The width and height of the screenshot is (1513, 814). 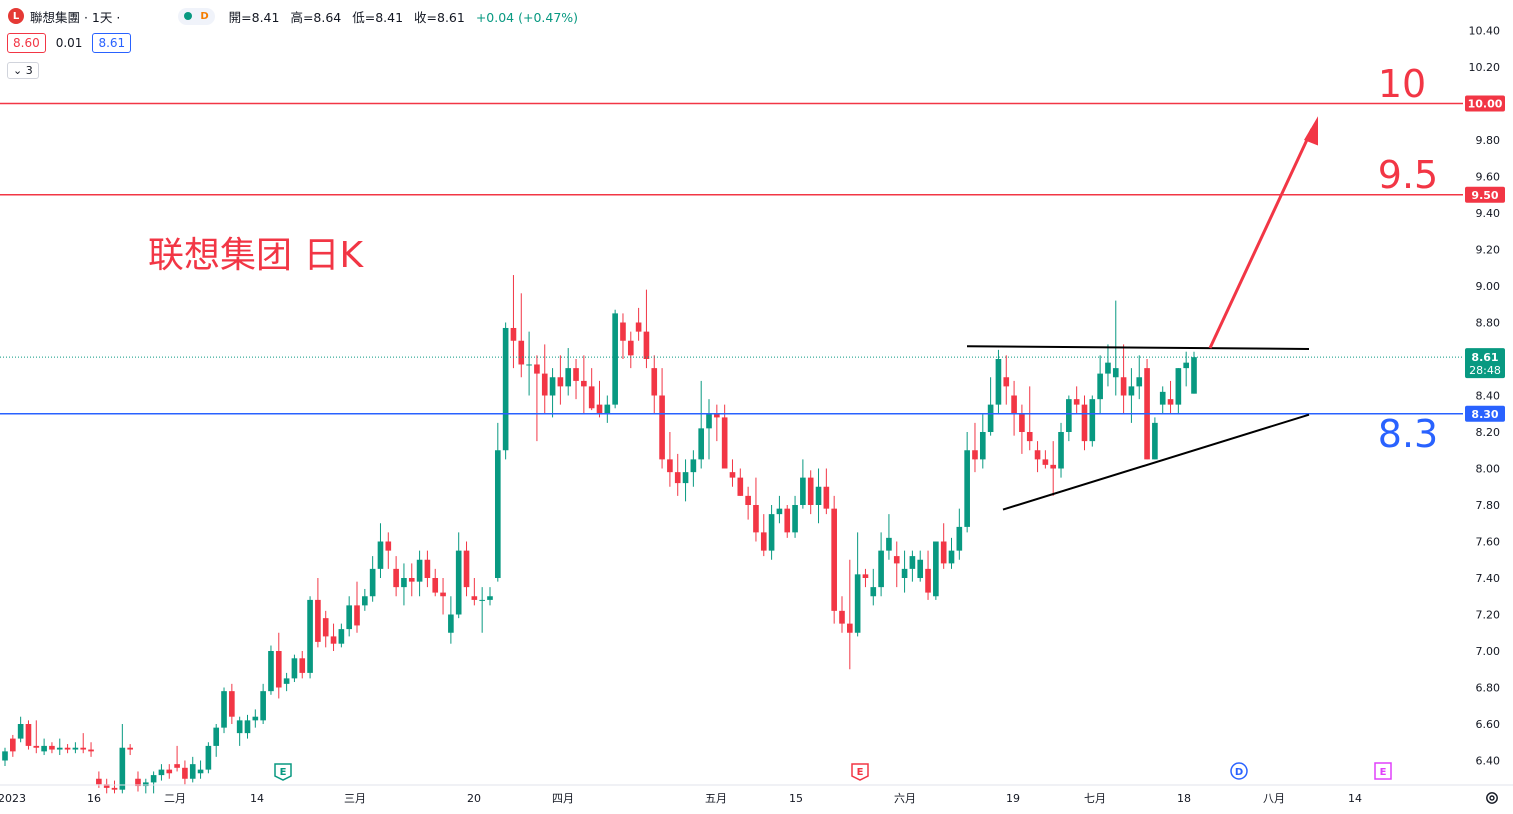 I want to click on x-tick-label: 五月, so click(x=716, y=798).